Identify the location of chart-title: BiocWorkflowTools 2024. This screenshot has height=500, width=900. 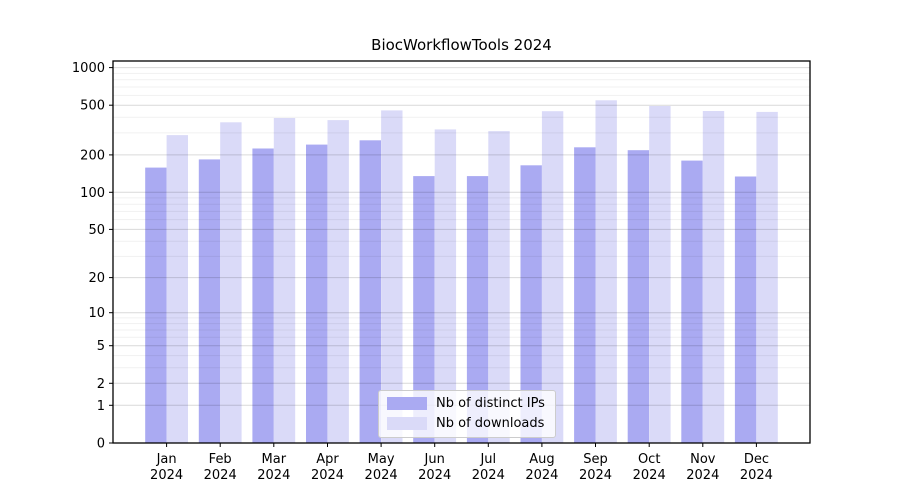
(461, 45).